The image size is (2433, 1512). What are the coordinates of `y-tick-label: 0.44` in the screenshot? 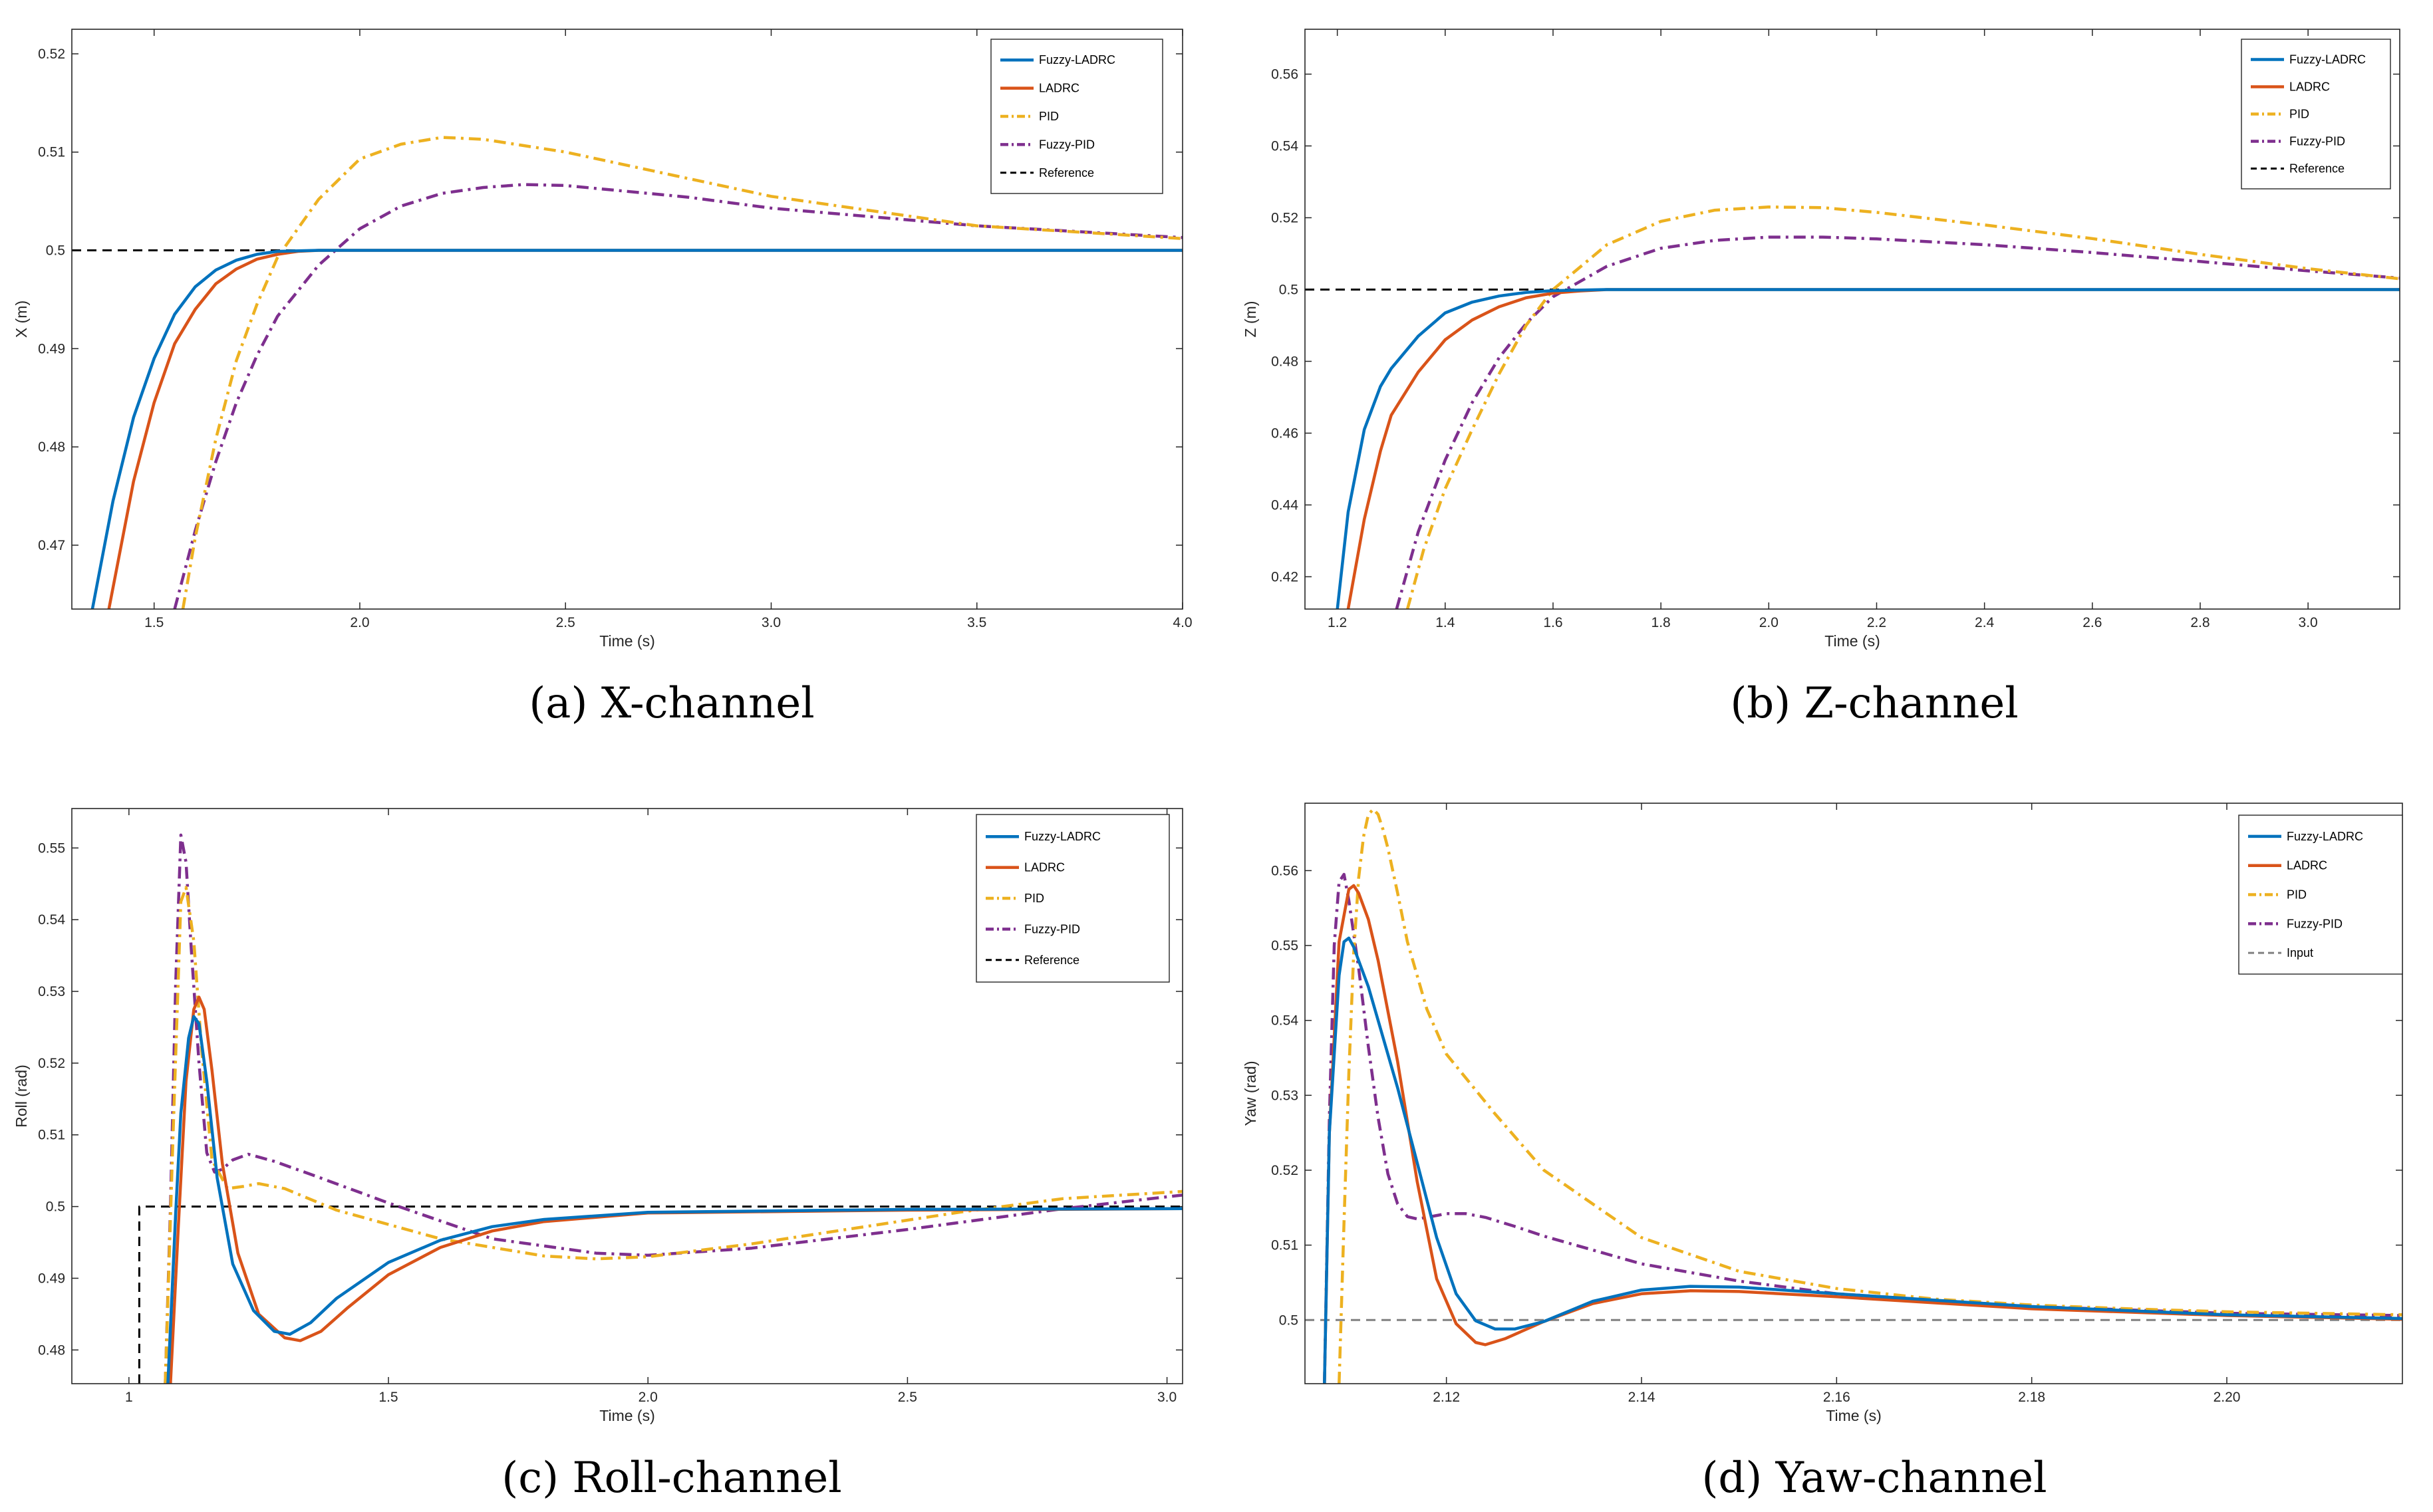 It's located at (1284, 505).